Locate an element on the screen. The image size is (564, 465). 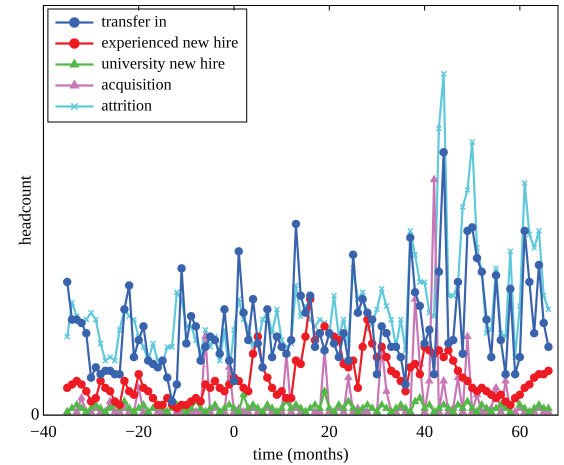
y-axis-title: headcount is located at coordinates (25, 210).